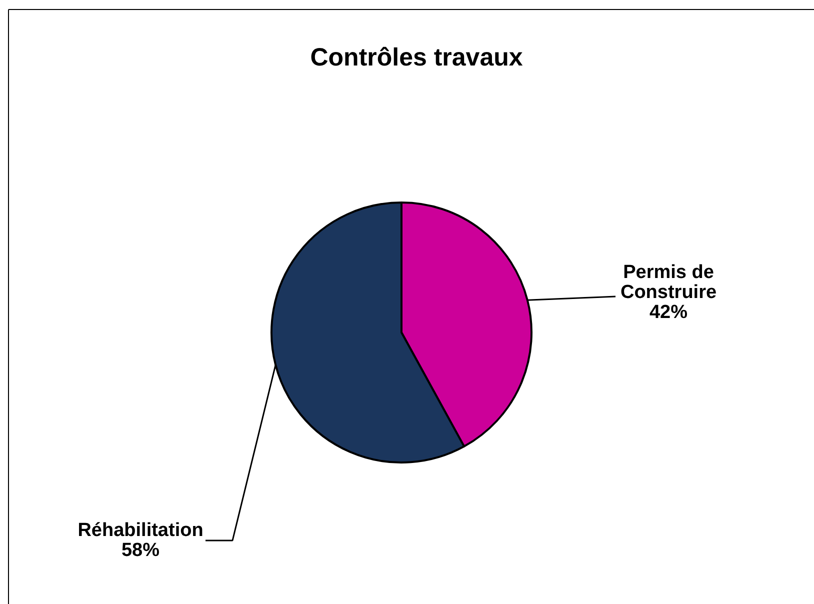 The width and height of the screenshot is (814, 604). What do you see at coordinates (668, 282) in the screenshot?
I see `slice-label: Permis de Construire` at bounding box center [668, 282].